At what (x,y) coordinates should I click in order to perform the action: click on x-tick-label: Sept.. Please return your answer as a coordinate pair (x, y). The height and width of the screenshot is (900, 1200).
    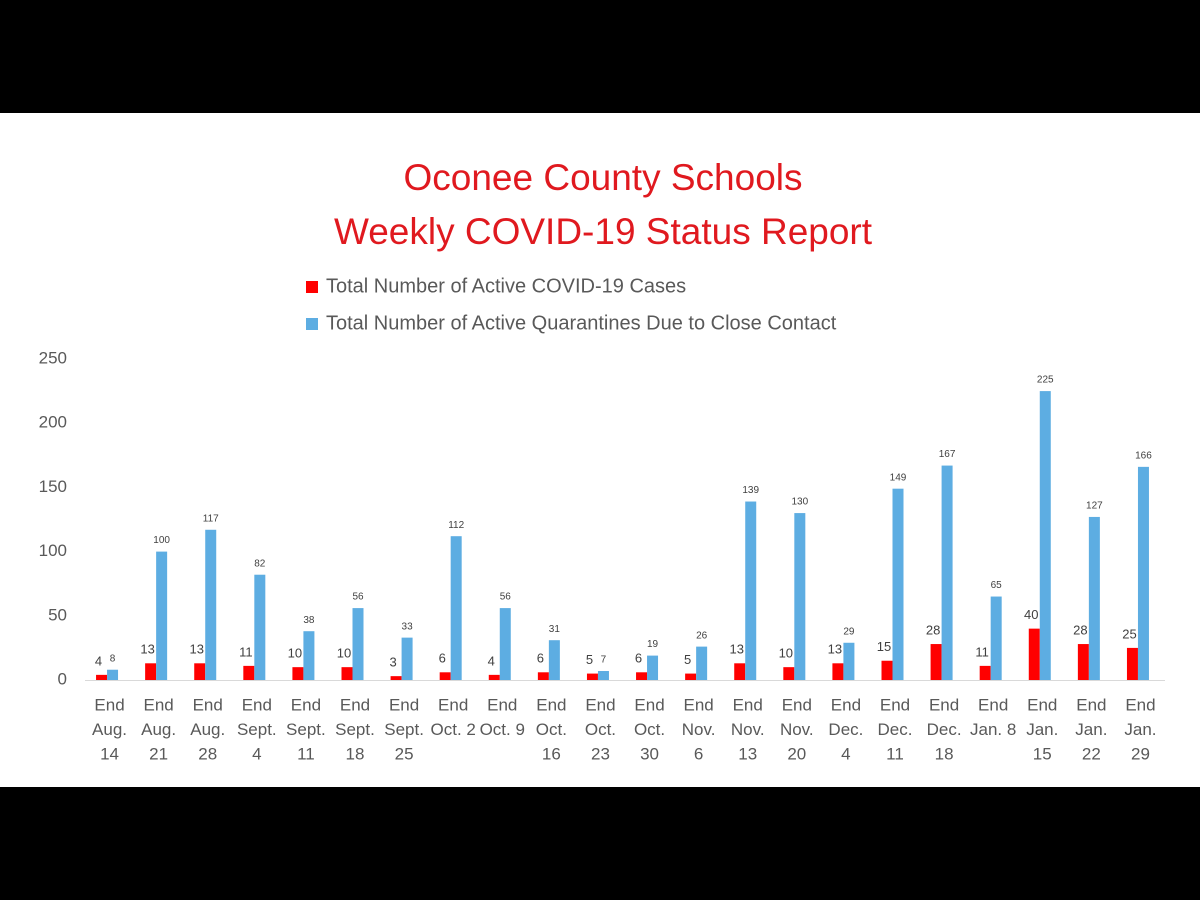
    Looking at the image, I should click on (306, 729).